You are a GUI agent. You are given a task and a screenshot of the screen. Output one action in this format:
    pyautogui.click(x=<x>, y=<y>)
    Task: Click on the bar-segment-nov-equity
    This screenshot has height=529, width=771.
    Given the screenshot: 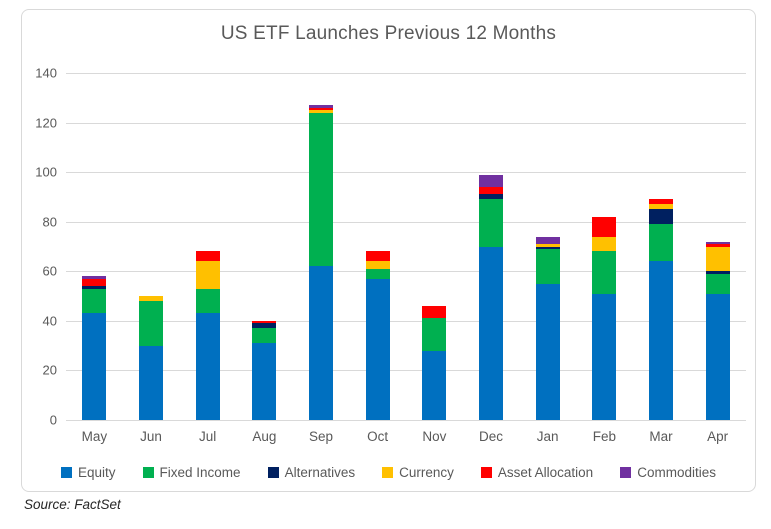 What is the action you would take?
    pyautogui.click(x=434, y=385)
    